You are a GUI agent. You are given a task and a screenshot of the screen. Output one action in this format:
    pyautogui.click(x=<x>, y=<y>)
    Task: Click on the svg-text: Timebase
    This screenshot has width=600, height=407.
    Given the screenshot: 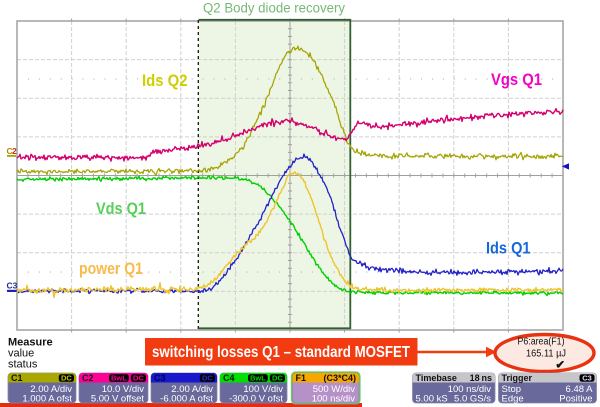 What is the action you would take?
    pyautogui.click(x=436, y=378)
    